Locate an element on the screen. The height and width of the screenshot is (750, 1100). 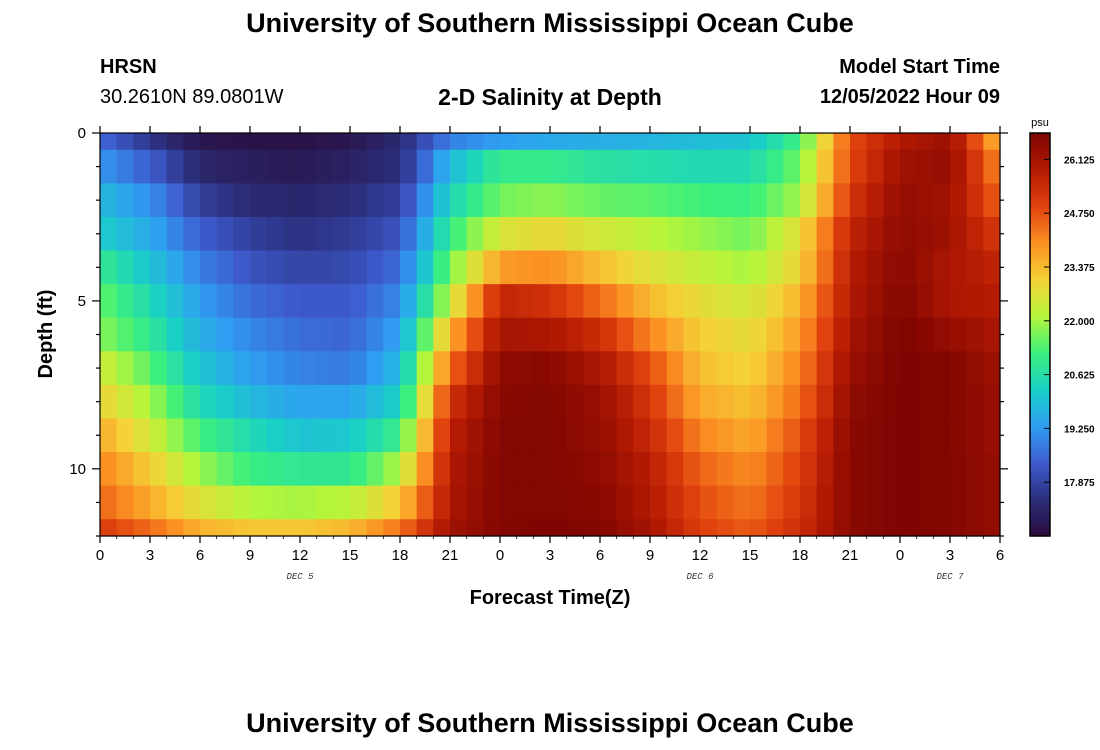
colorbar-tick-label: 23.375 is located at coordinates (1079, 268).